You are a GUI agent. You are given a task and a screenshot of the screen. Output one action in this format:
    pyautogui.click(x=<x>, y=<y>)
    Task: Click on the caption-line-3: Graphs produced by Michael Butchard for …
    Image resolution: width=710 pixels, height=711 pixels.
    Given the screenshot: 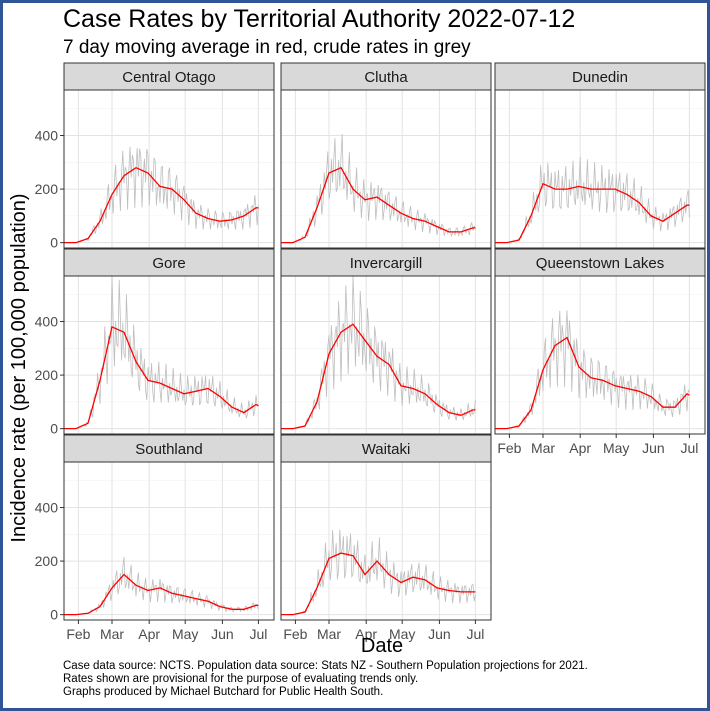 What is the action you would take?
    pyautogui.click(x=223, y=692)
    